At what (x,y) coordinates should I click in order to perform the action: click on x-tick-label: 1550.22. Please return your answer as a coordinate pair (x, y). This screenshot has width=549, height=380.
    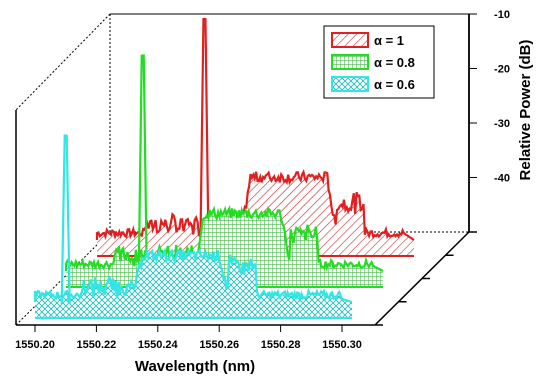
    Looking at the image, I should click on (97, 345).